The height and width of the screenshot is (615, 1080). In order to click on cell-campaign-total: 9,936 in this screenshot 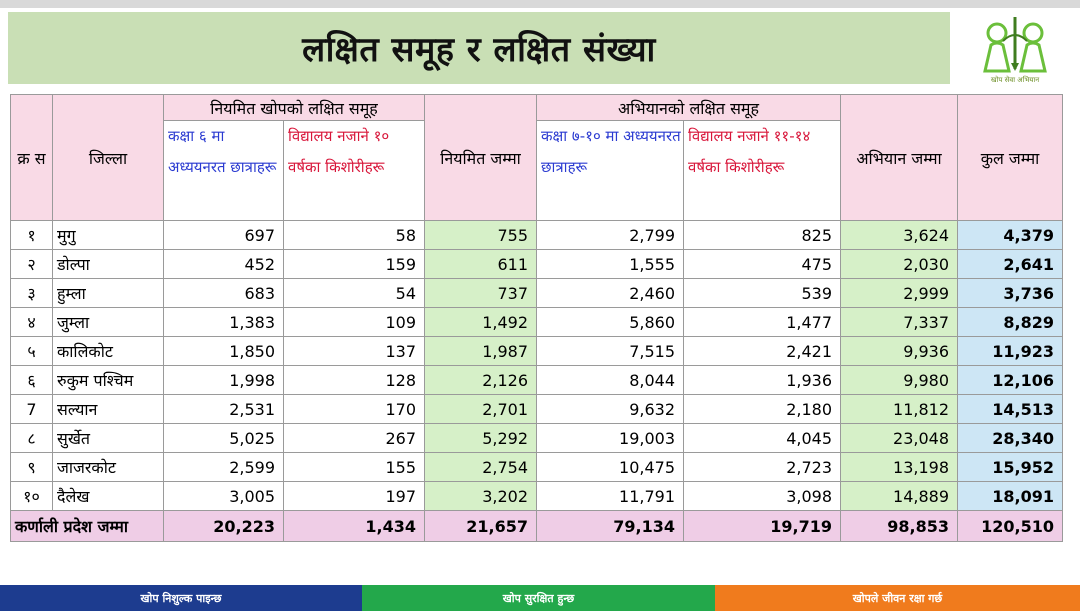, I will do `click(899, 351)`.